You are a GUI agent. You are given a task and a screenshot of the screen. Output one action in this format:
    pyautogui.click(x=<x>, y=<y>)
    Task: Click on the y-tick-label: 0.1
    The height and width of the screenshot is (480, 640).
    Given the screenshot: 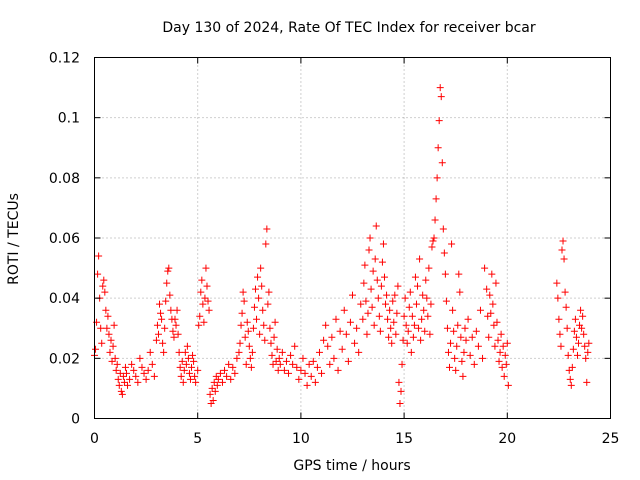 What is the action you would take?
    pyautogui.click(x=69, y=119)
    